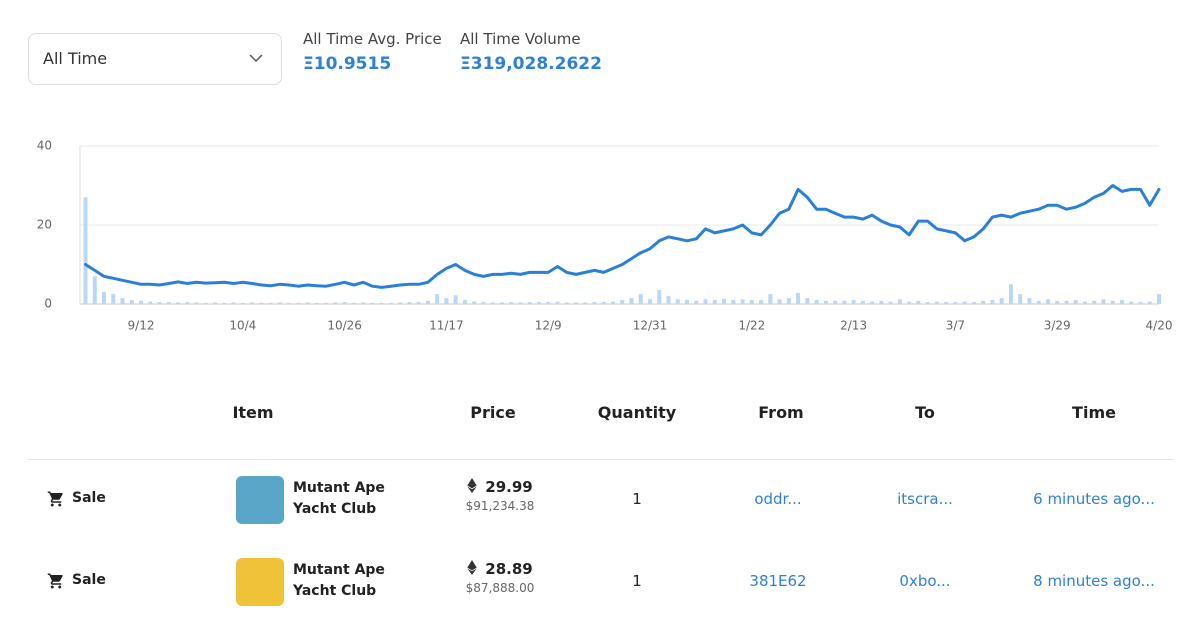 The height and width of the screenshot is (627, 1200). What do you see at coordinates (256, 58) in the screenshot?
I see `chevron` at bounding box center [256, 58].